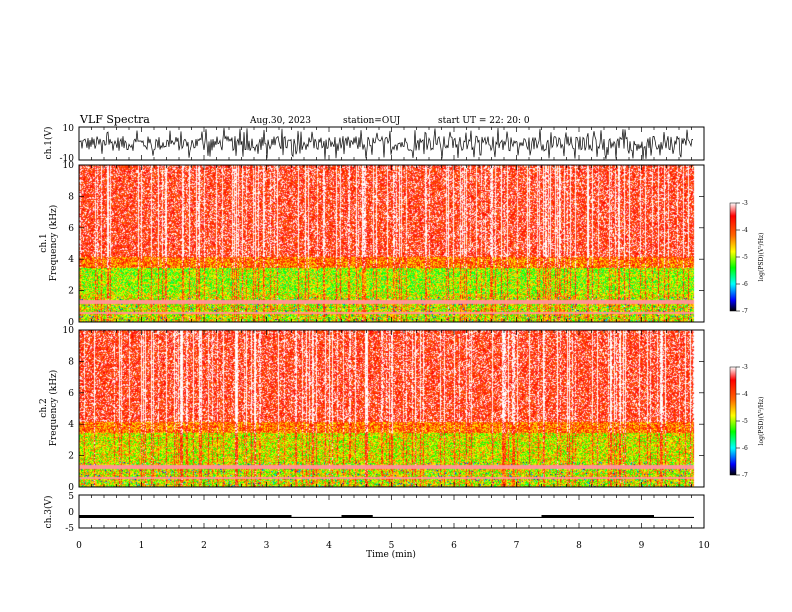 This screenshot has width=792, height=612. I want to click on x-tick-label: 0, so click(79, 546).